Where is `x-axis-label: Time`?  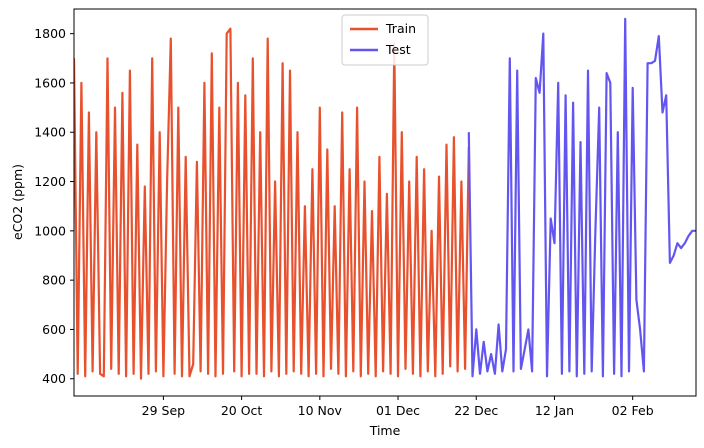
x-axis-label: Time is located at coordinates (385, 430).